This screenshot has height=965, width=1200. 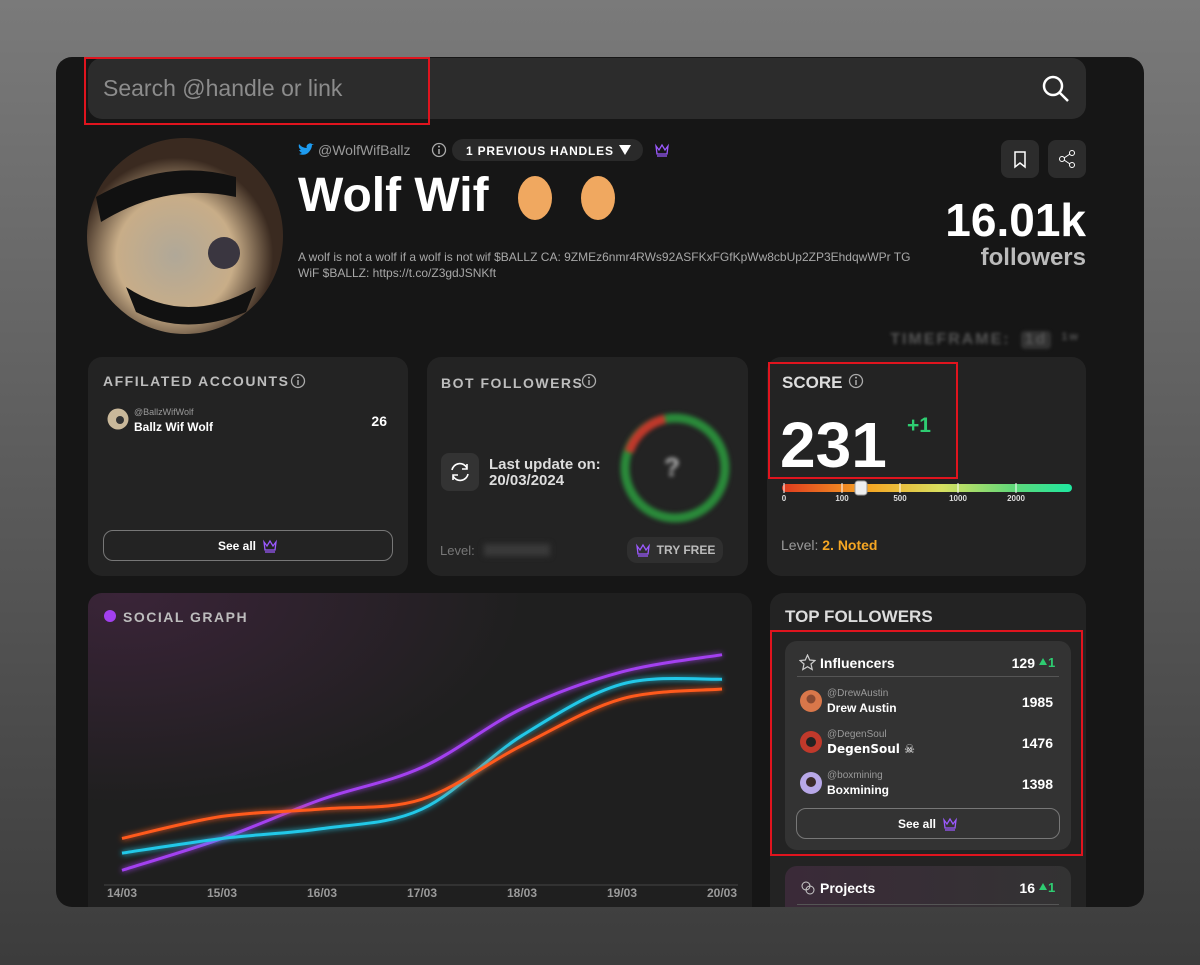 I want to click on scale-tick-label: 100, so click(x=842, y=498).